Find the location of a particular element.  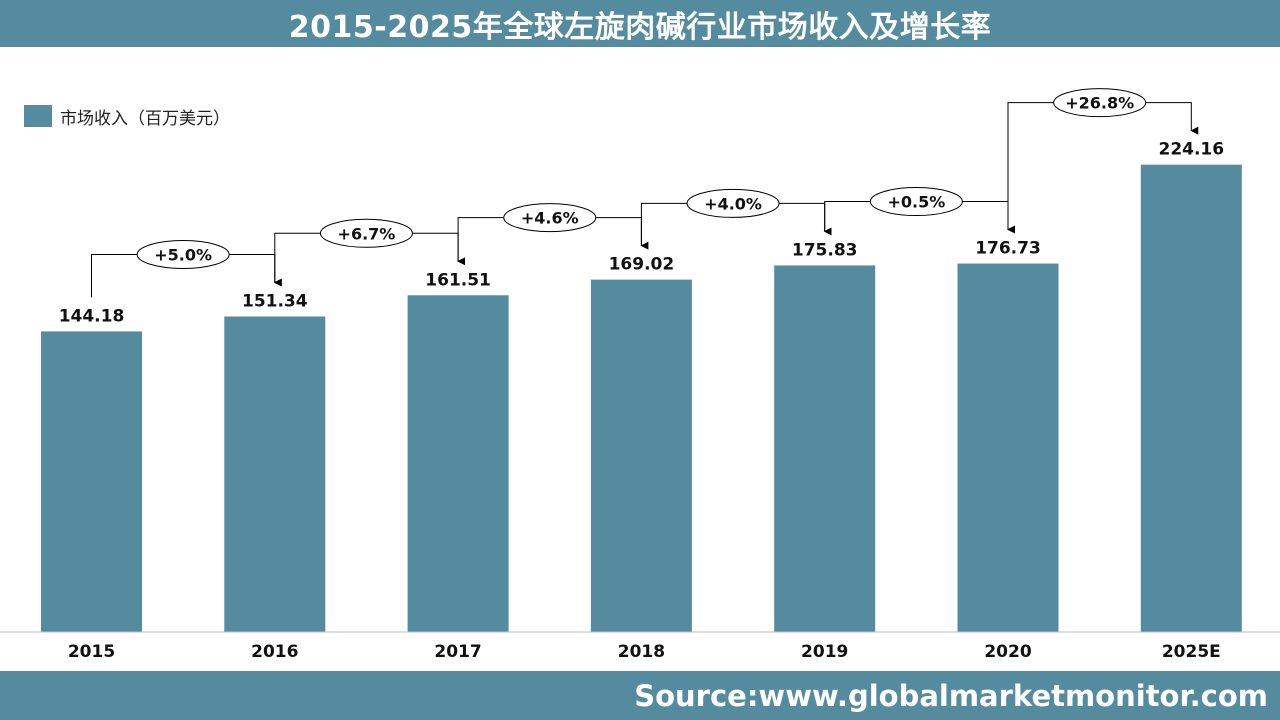

x-tick-label: 2019 is located at coordinates (824, 652).